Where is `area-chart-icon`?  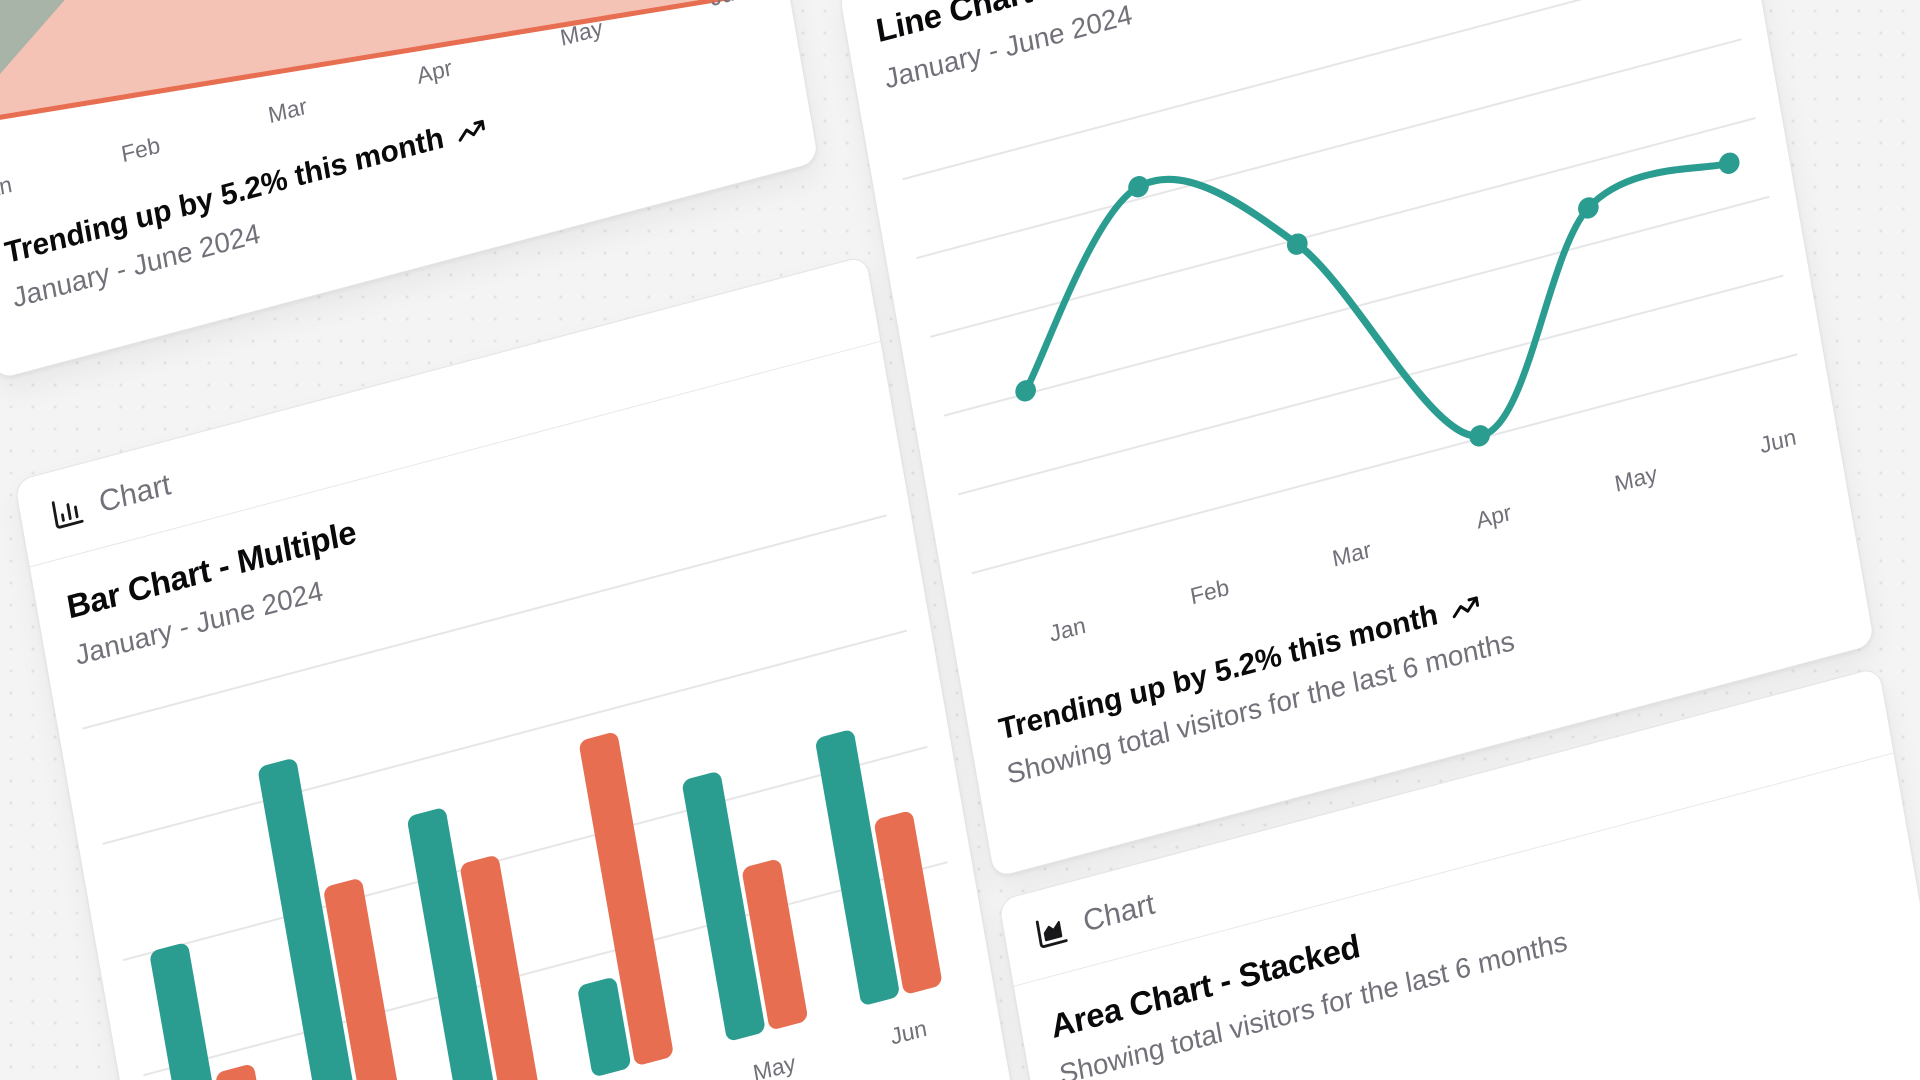 area-chart-icon is located at coordinates (1051, 934).